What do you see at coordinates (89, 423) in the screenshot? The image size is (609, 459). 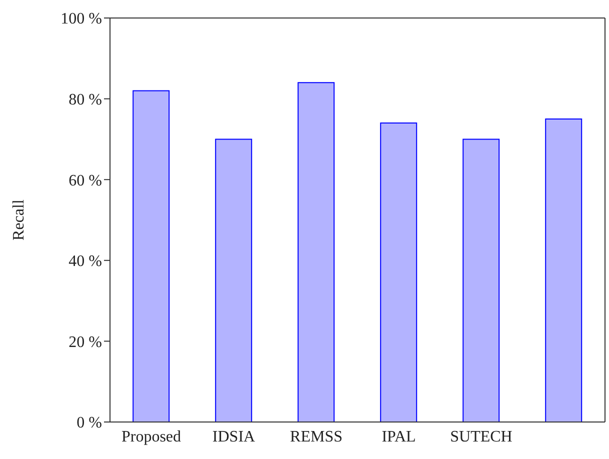 I see `y-tick-label: 0 %` at bounding box center [89, 423].